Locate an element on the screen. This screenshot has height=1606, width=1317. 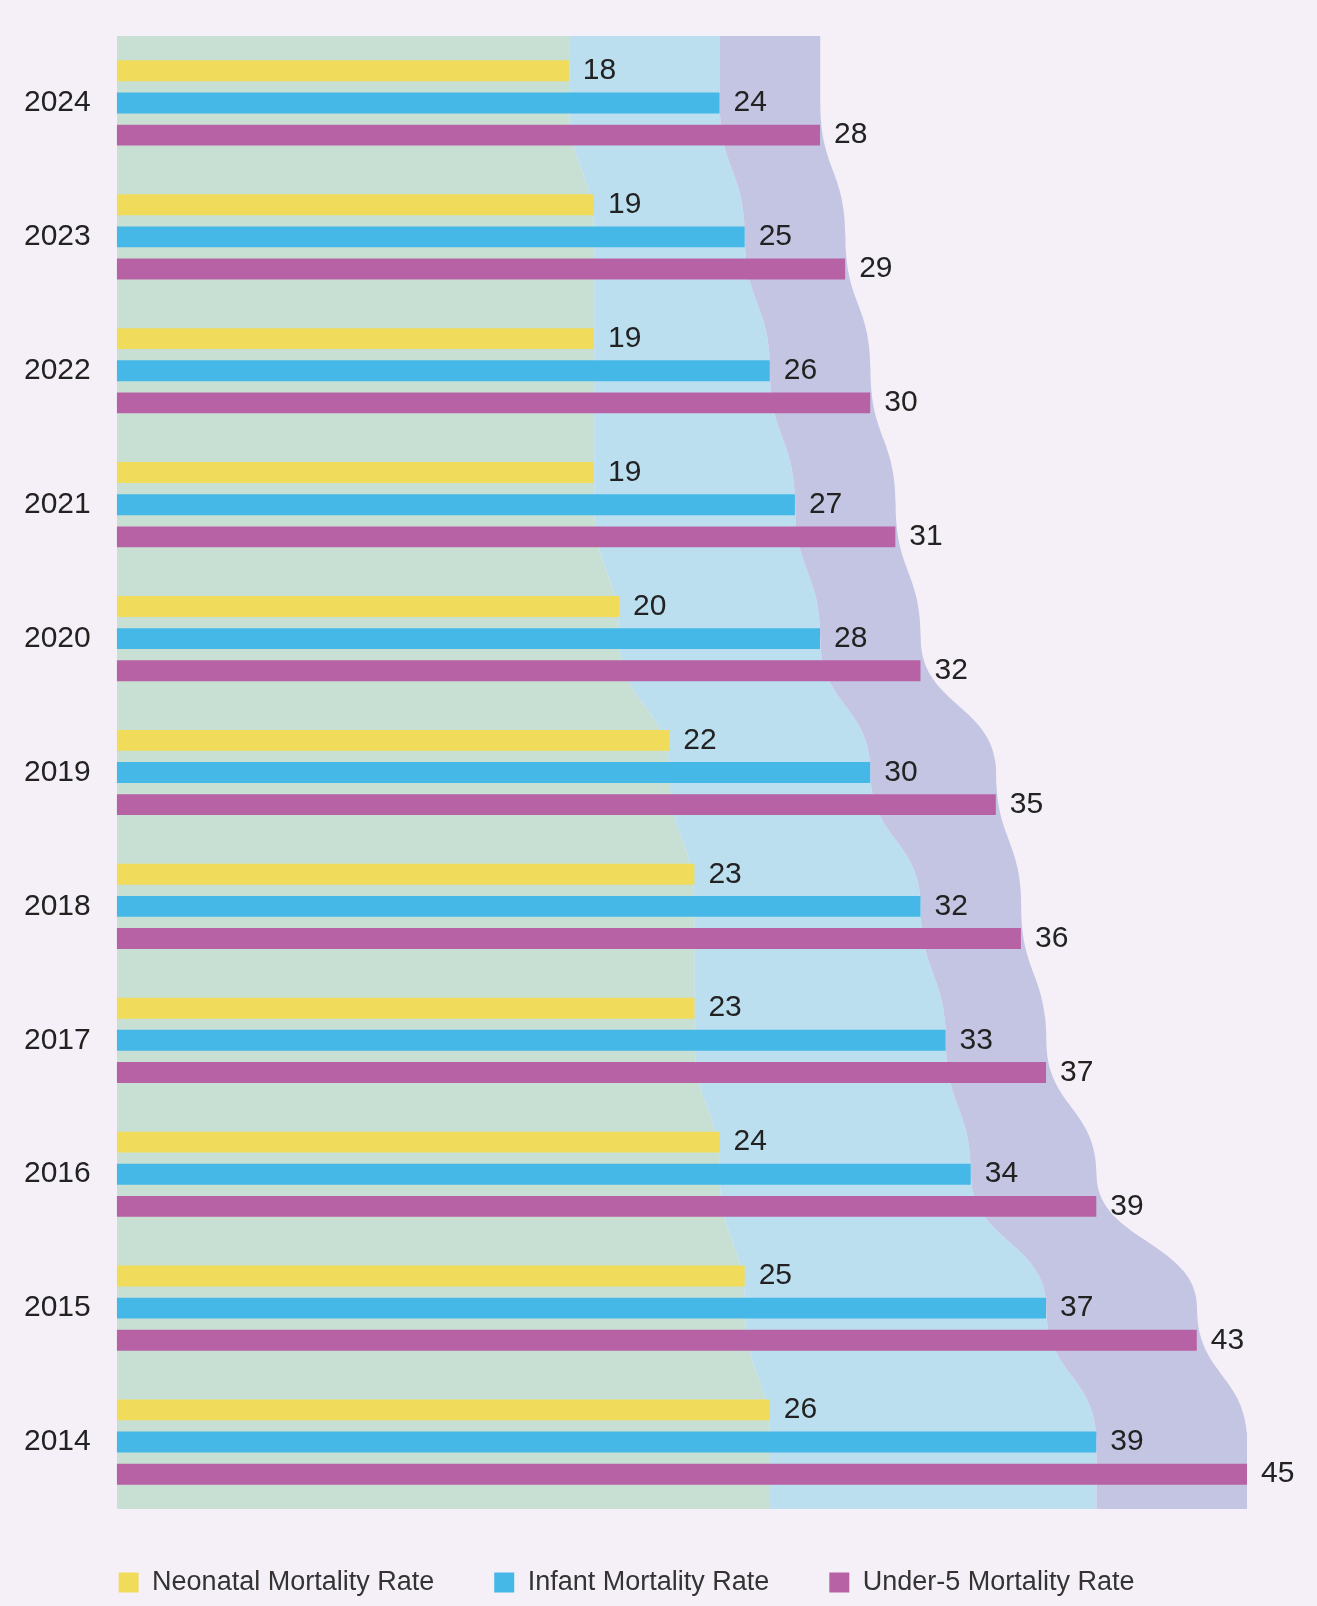
y-tick-label: 2017 is located at coordinates (57, 1038).